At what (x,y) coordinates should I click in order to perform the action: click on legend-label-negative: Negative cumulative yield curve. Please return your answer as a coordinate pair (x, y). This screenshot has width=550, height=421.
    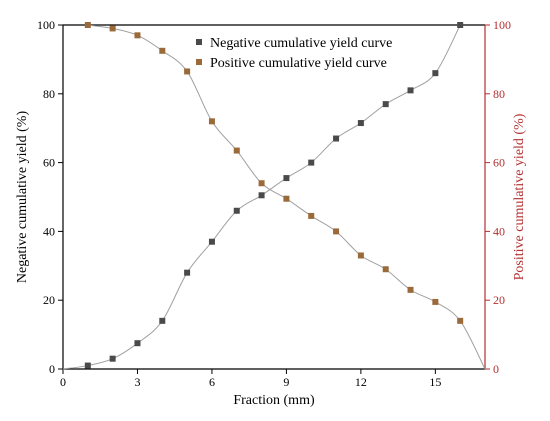
    Looking at the image, I should click on (301, 43).